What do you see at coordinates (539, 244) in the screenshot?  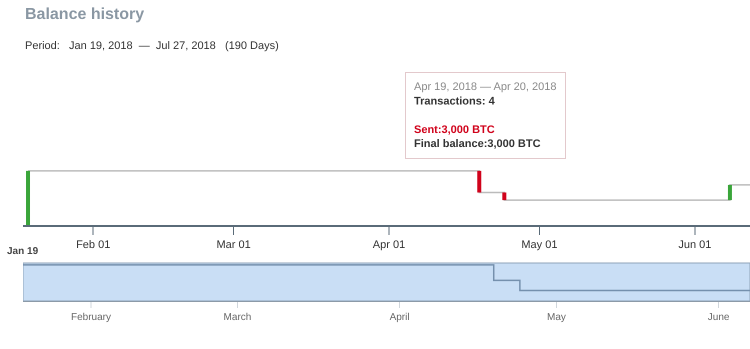 I see `x-tick-label: May 01` at bounding box center [539, 244].